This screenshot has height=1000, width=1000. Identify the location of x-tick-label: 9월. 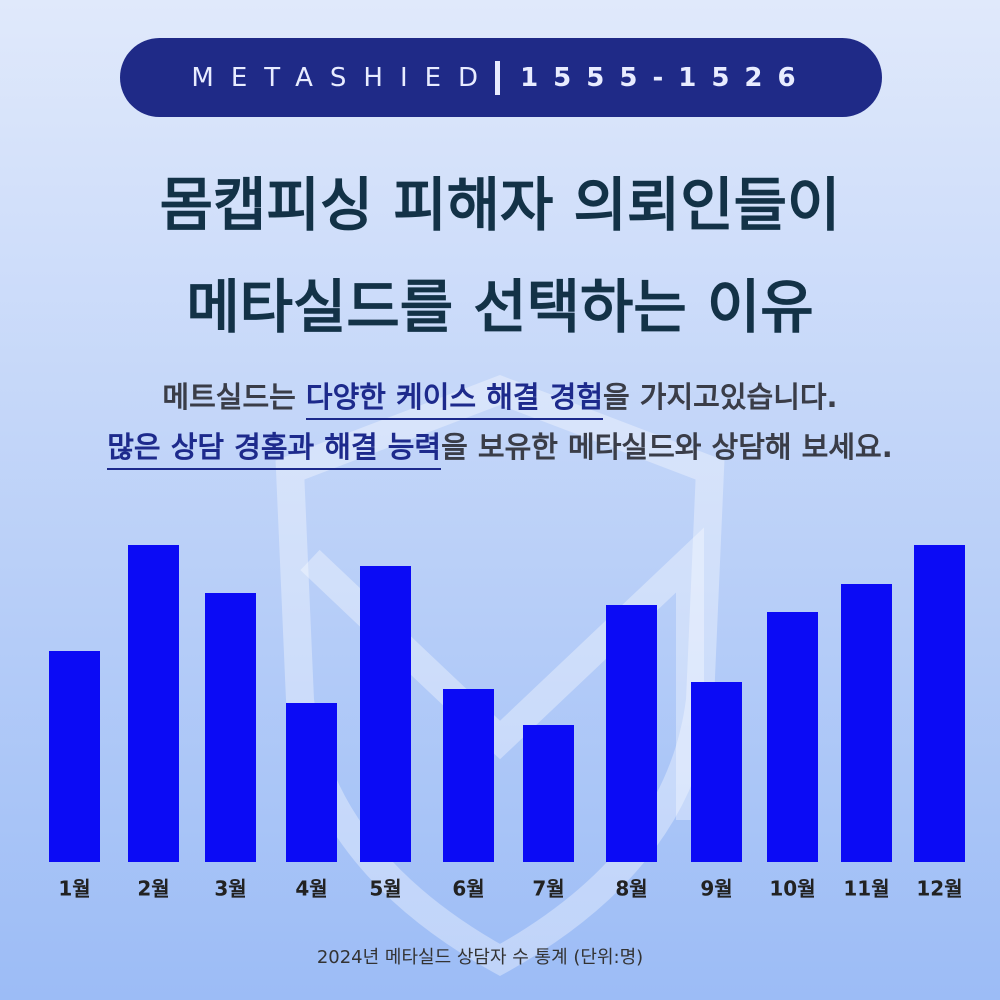
(716, 889).